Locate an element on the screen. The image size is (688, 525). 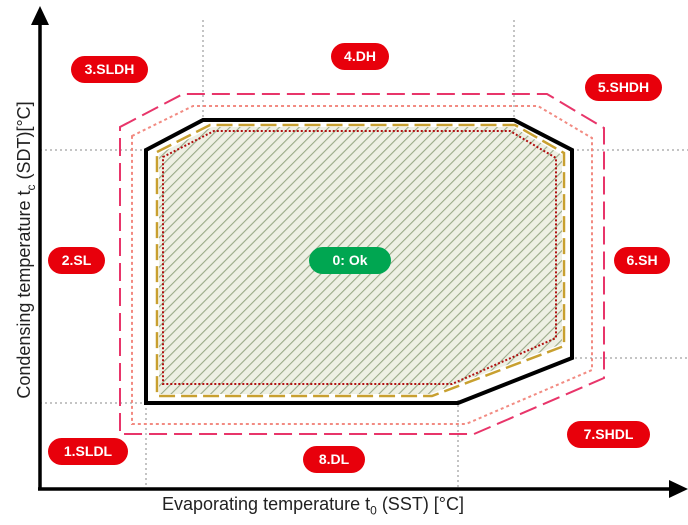
y-axis-label: Condensing temperature tc (SDT)[°C] is located at coordinates (26, 249).